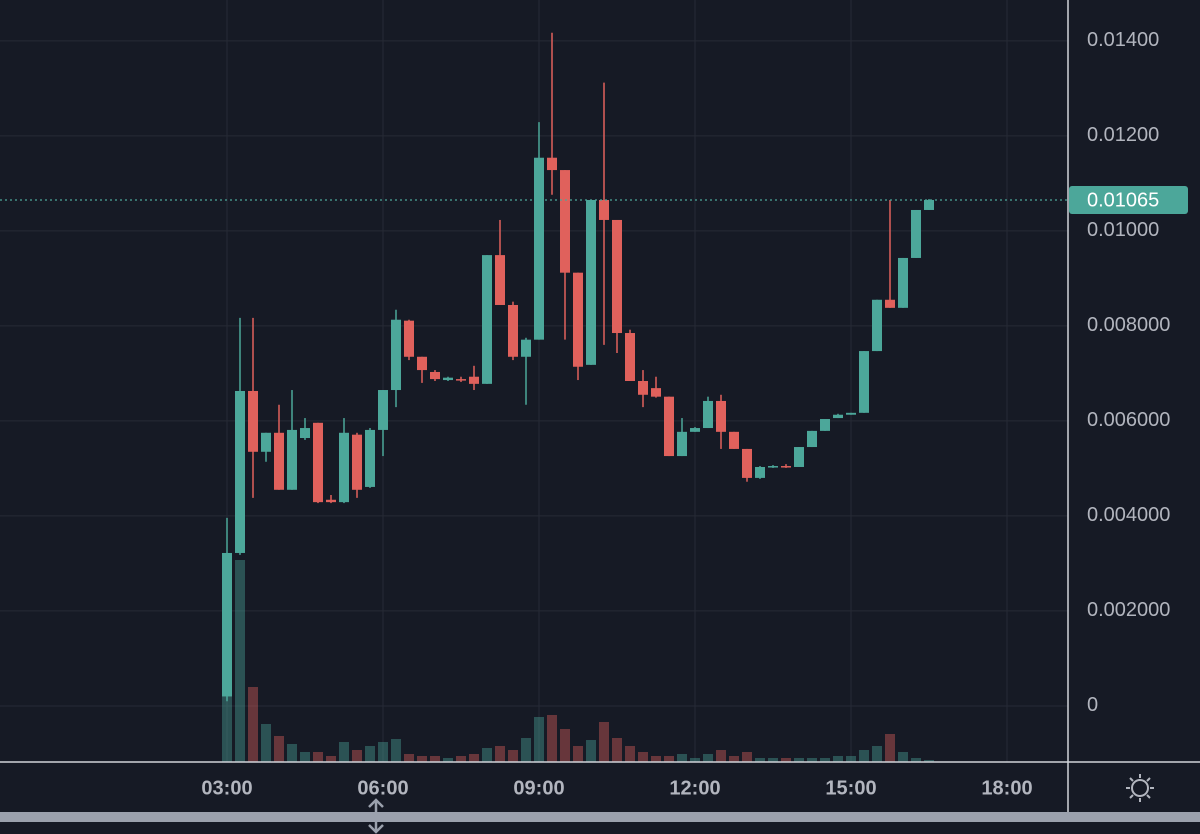 The image size is (1200, 834). What do you see at coordinates (1128, 515) in the screenshot?
I see `y-tick-label: 0.004000` at bounding box center [1128, 515].